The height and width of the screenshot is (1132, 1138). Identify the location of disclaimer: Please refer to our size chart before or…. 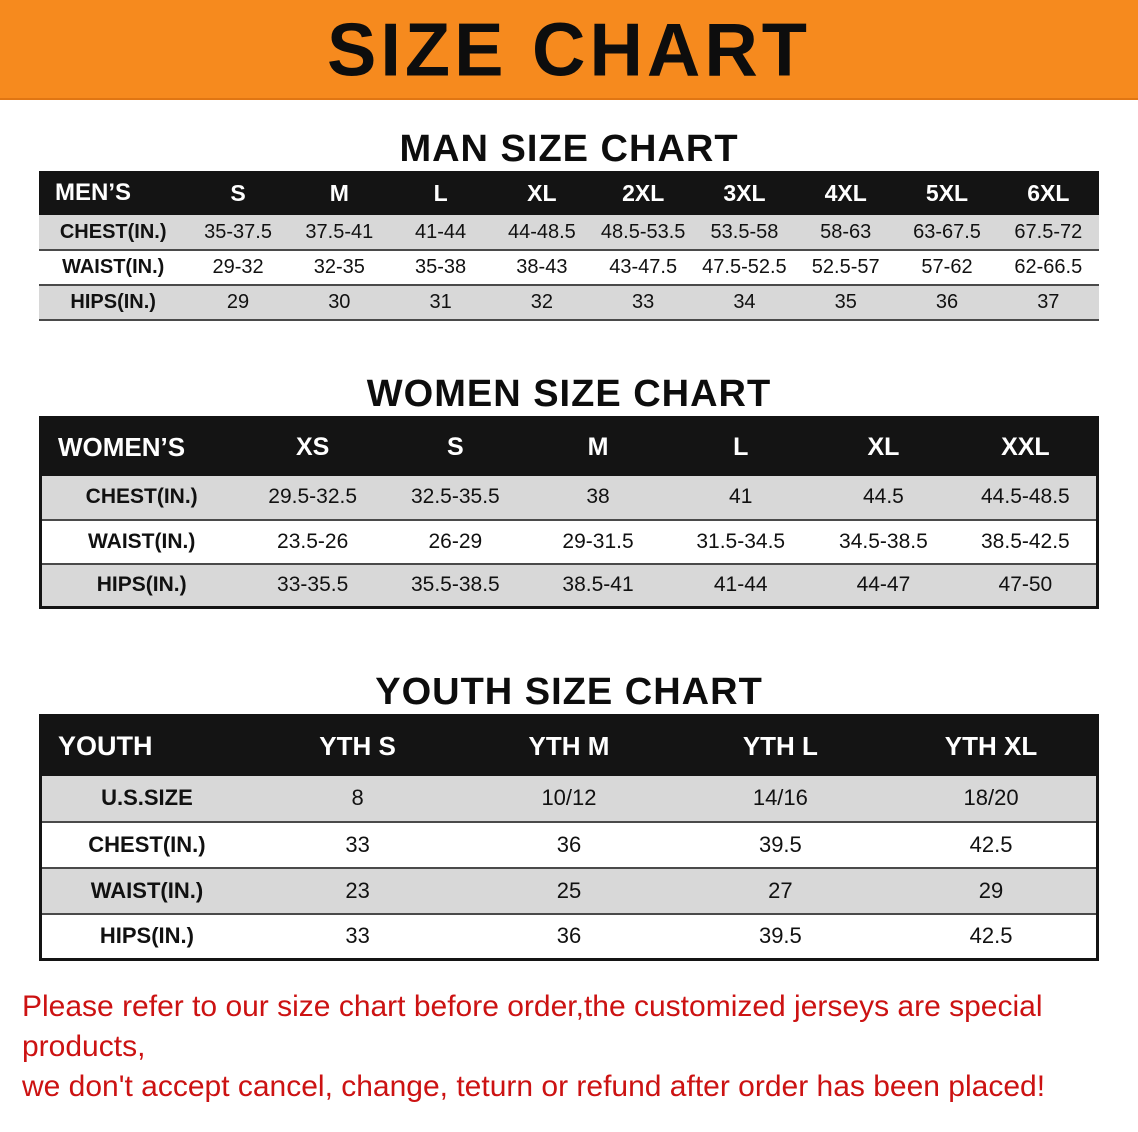
(569, 1047).